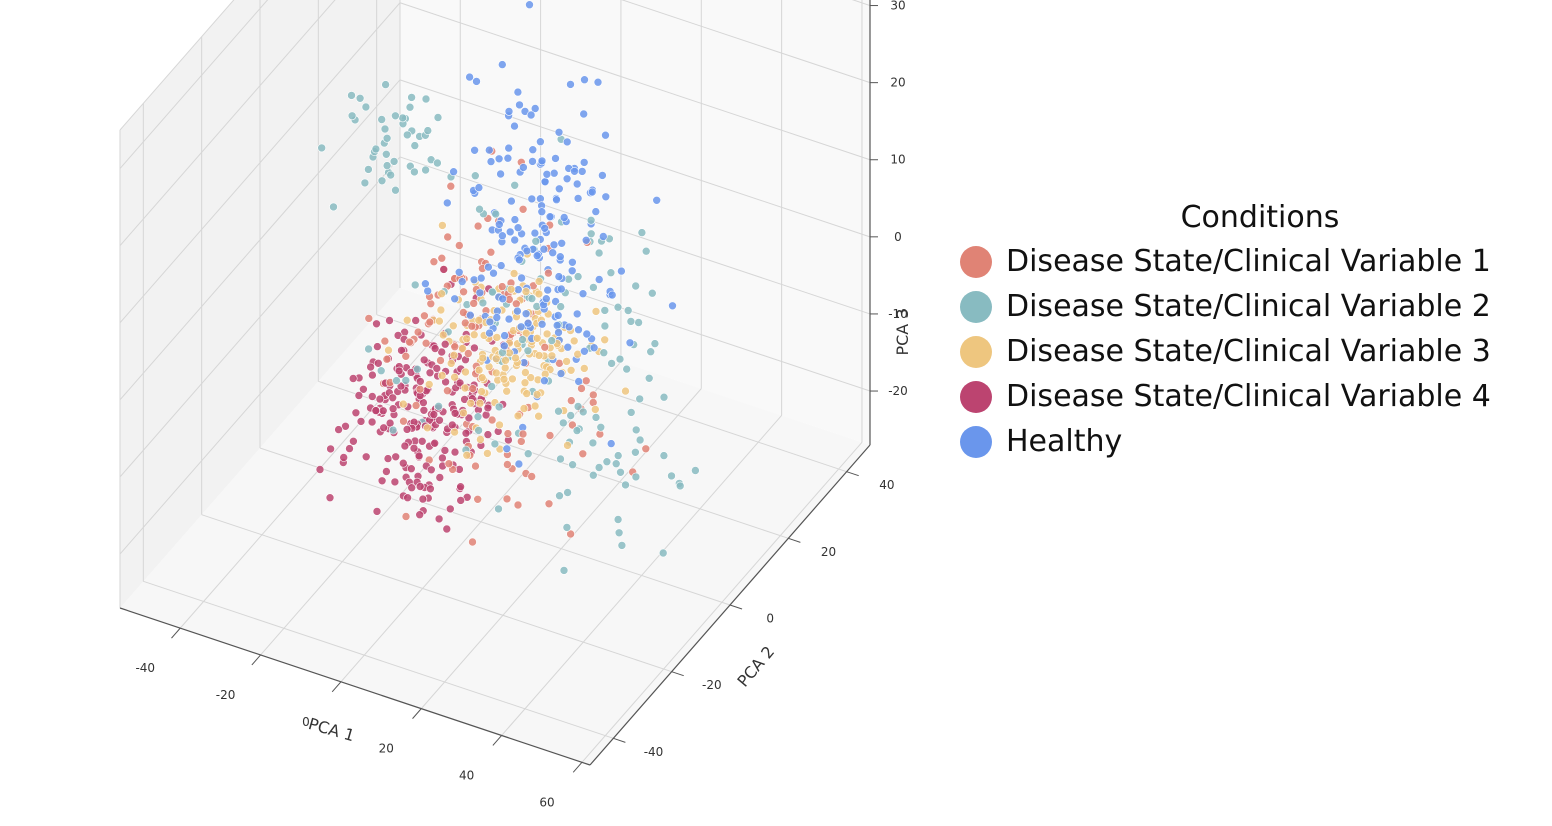 This screenshot has height=826, width=1552. I want to click on y-axis-label: PCA 2, so click(755, 666).